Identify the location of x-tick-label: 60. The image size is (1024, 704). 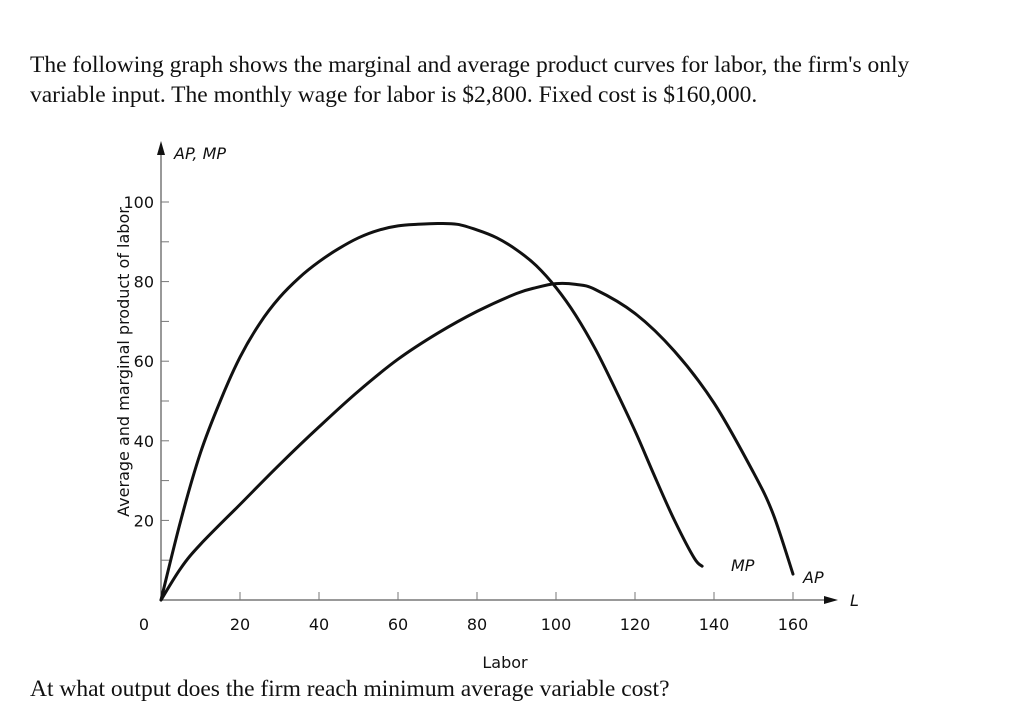
(398, 624).